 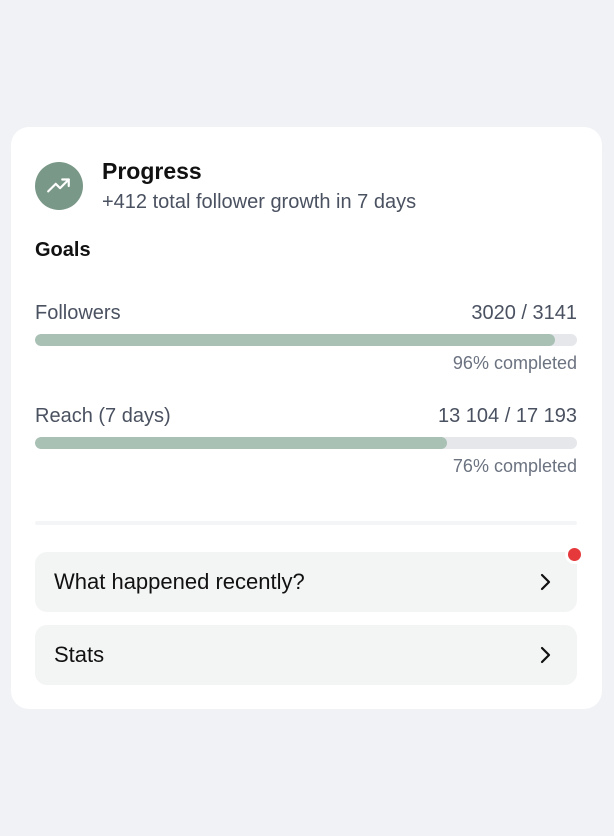 What do you see at coordinates (574, 554) in the screenshot?
I see `notification-dot` at bounding box center [574, 554].